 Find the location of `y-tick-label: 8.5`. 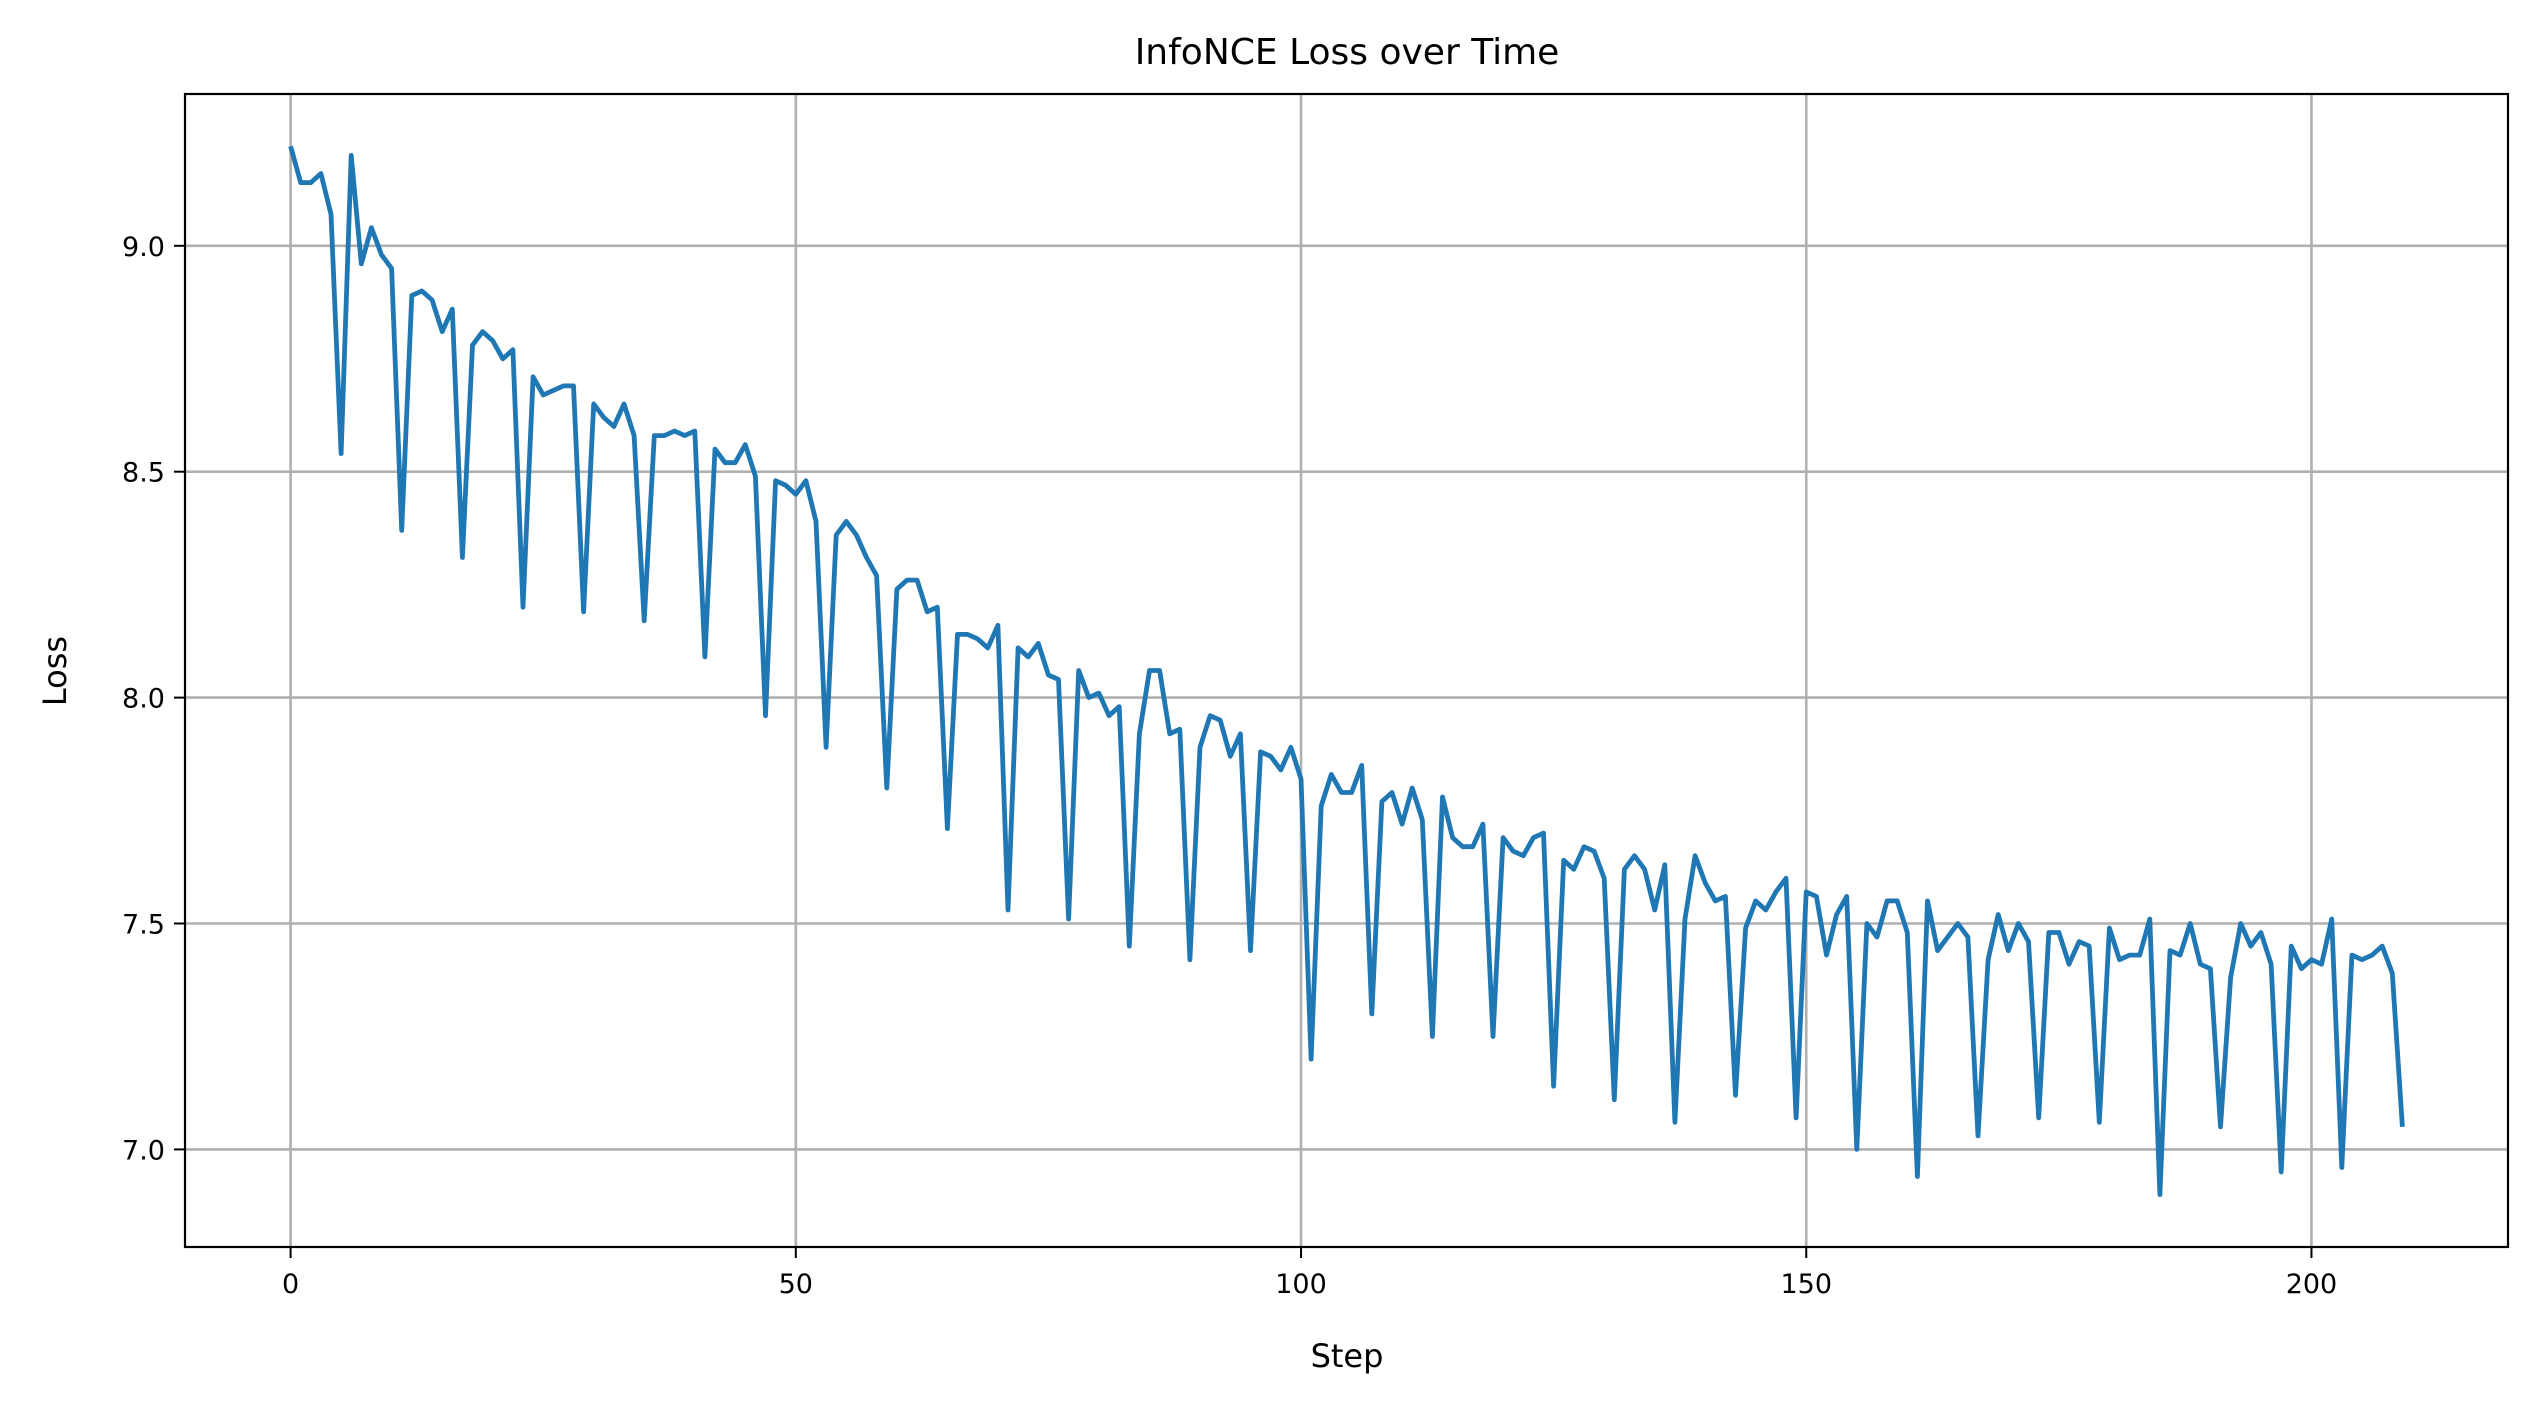

y-tick-label: 8.5 is located at coordinates (143, 473).